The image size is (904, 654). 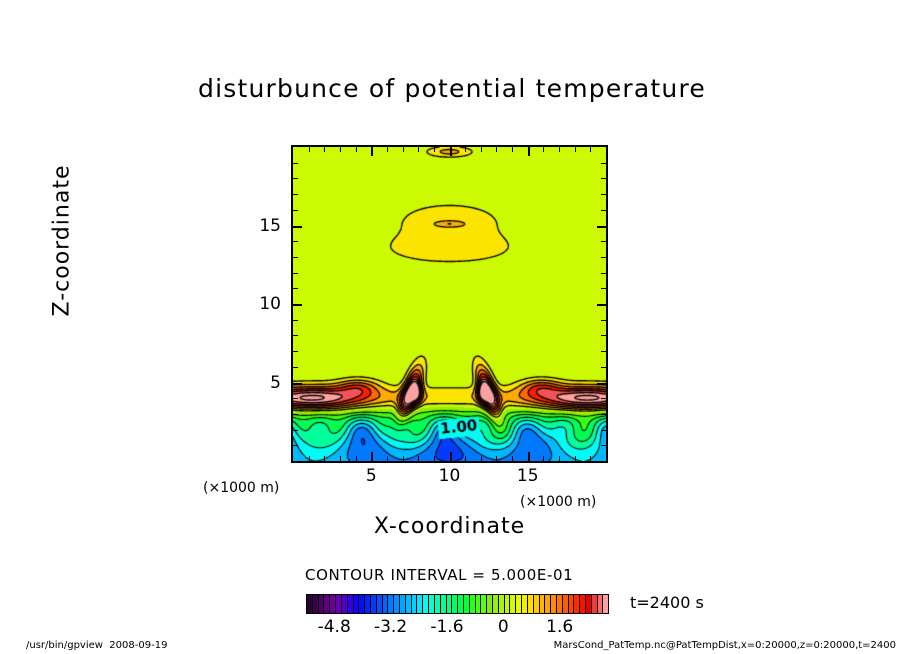 What do you see at coordinates (270, 304) in the screenshot?
I see `y-axis-tick-label: 10` at bounding box center [270, 304].